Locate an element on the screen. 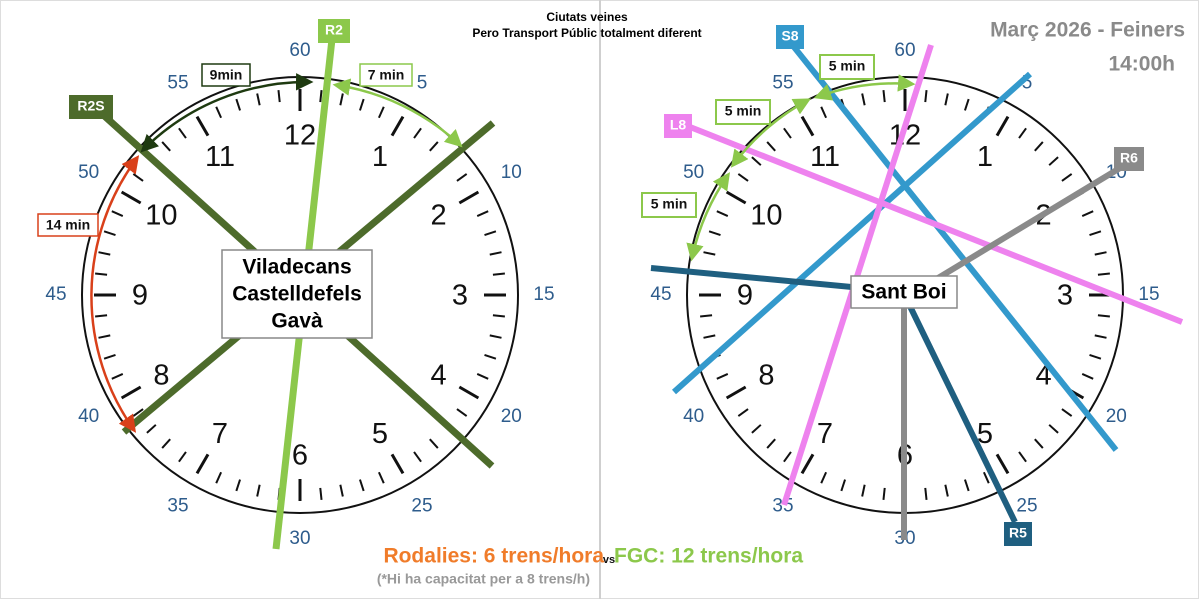 The width and height of the screenshot is (1199, 599). time: 14:00h is located at coordinates (1141, 64).